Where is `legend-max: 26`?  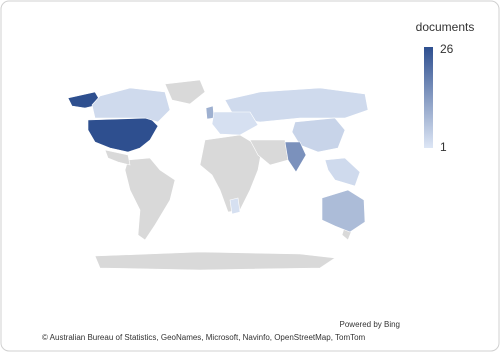 legend-max: 26 is located at coordinates (447, 49).